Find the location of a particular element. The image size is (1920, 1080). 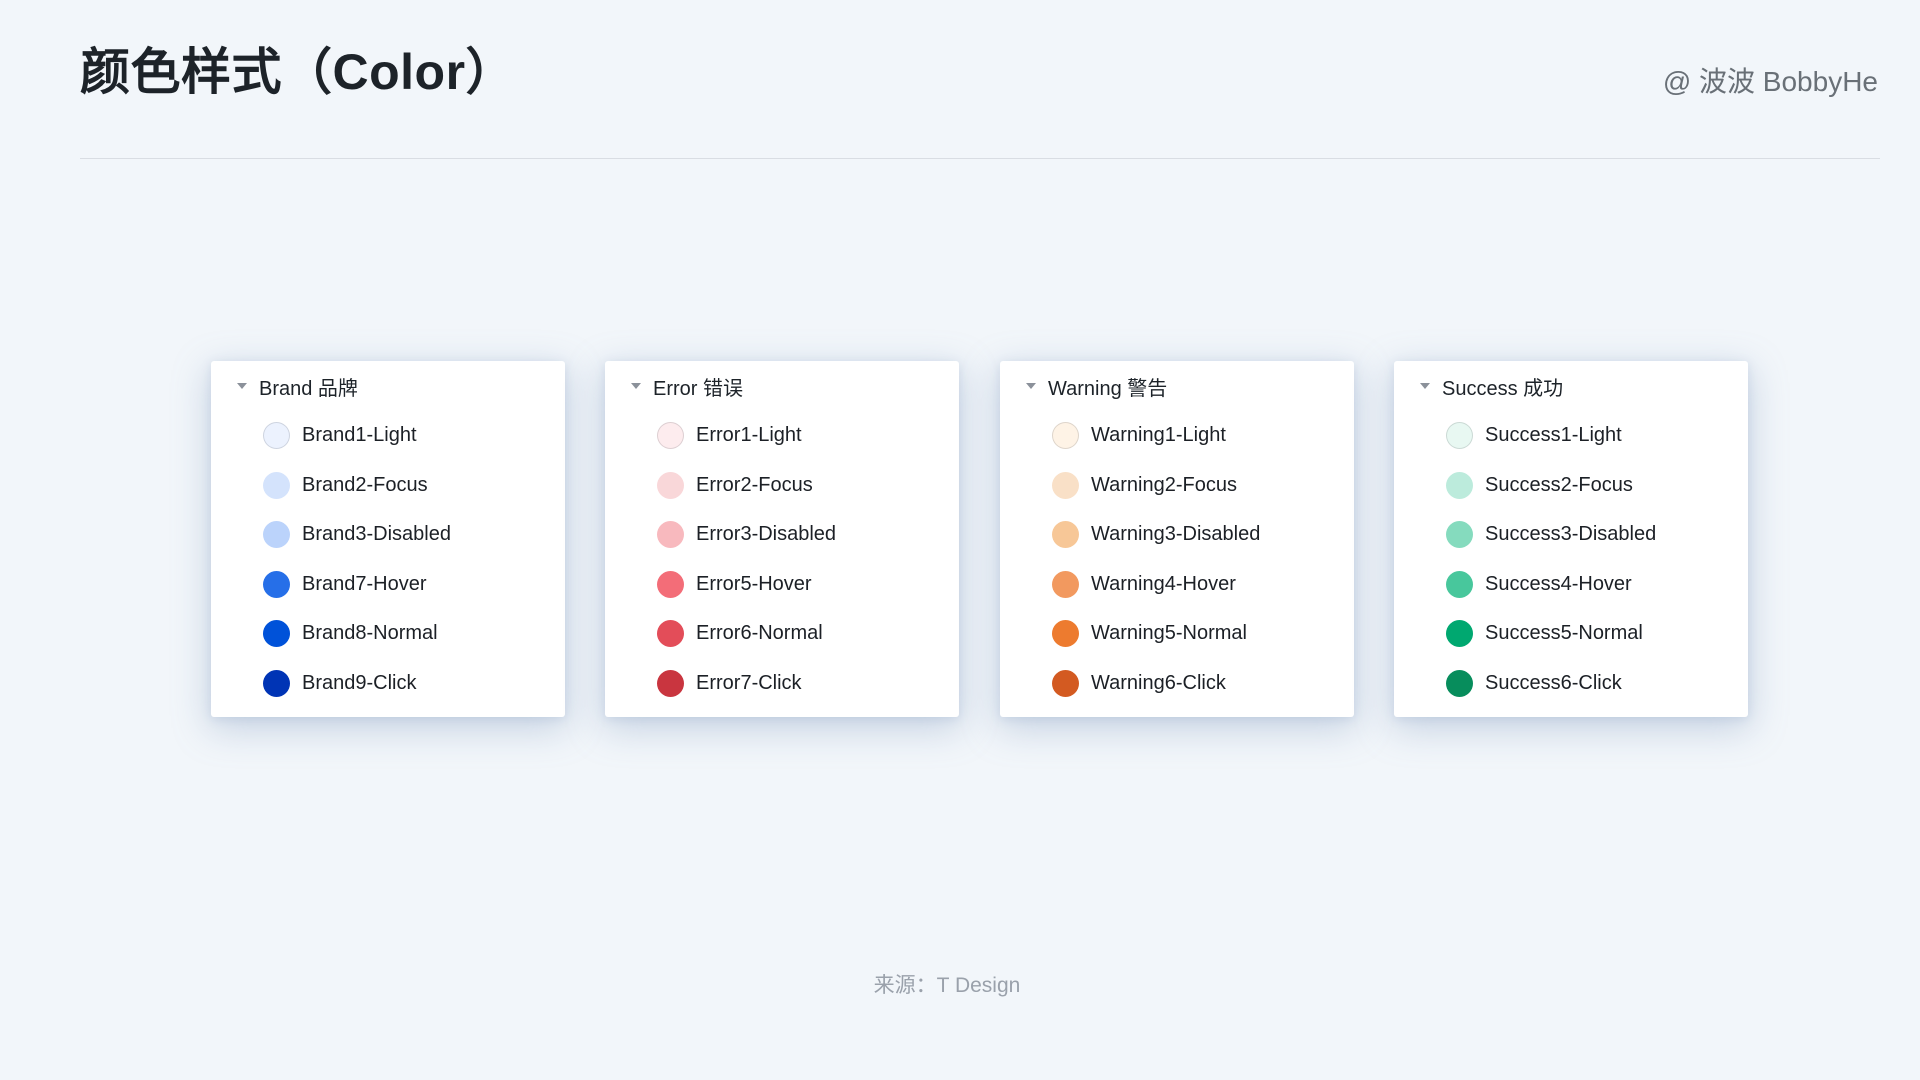

color-style-row: Warning6-Click is located at coordinates (1177, 684).